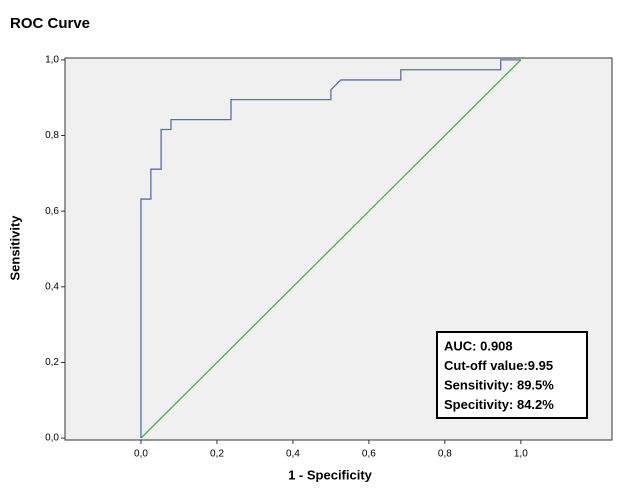 This screenshot has height=501, width=626. Describe the element at coordinates (445, 454) in the screenshot. I see `x-tick-label: 0,8` at that location.